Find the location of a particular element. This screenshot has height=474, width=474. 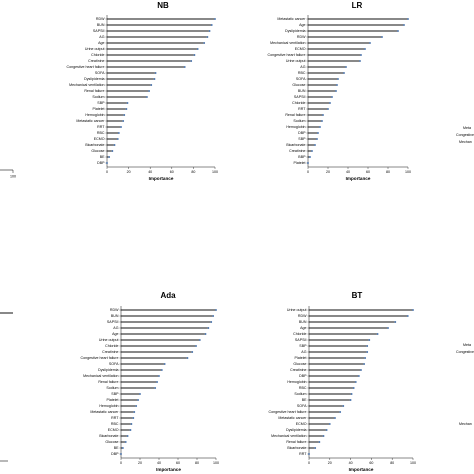

category-label: Age is located at coordinates (303, 328).